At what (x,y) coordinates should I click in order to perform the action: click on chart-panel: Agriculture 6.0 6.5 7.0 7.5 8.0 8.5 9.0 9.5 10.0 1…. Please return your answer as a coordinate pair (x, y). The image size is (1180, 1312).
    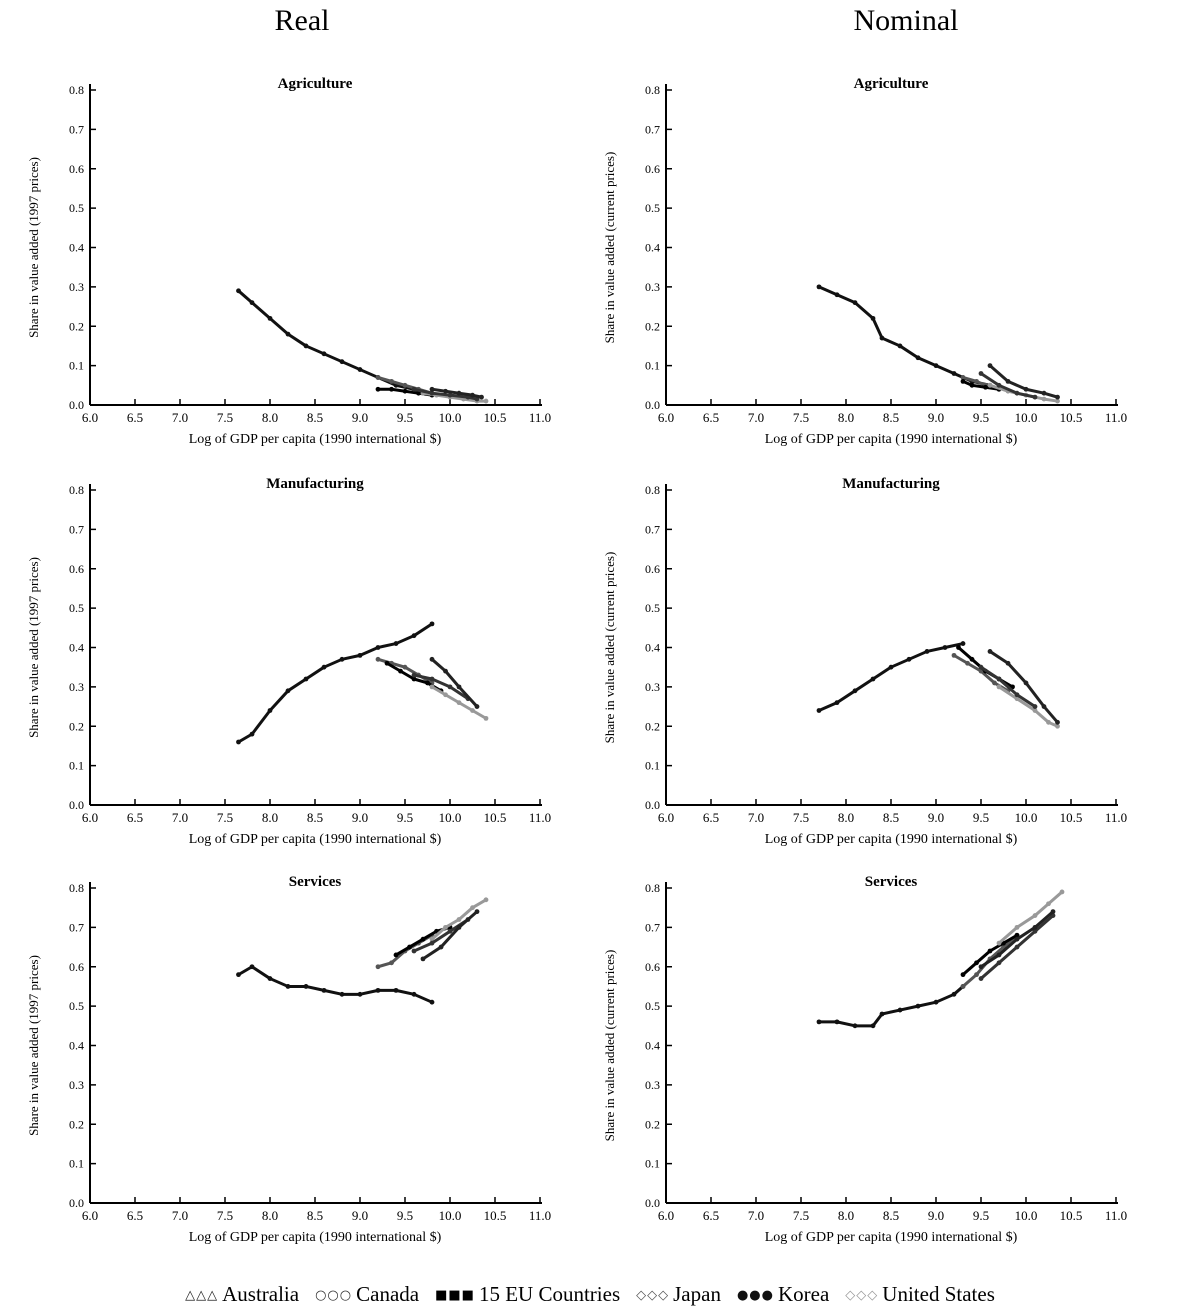
    Looking at the image, I should click on (288, 261).